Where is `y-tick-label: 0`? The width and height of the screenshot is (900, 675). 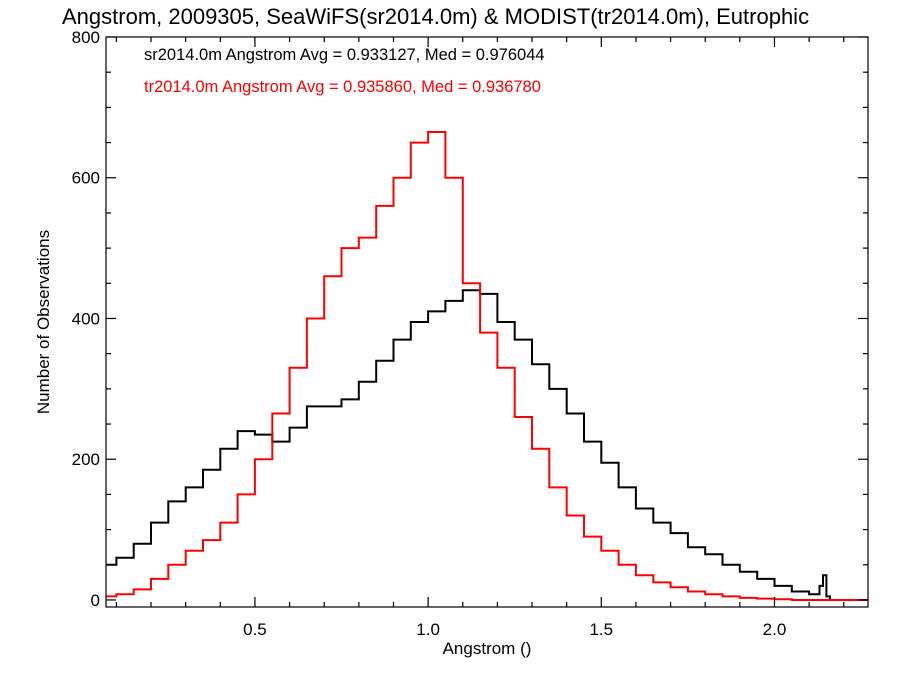 y-tick-label: 0 is located at coordinates (95, 600).